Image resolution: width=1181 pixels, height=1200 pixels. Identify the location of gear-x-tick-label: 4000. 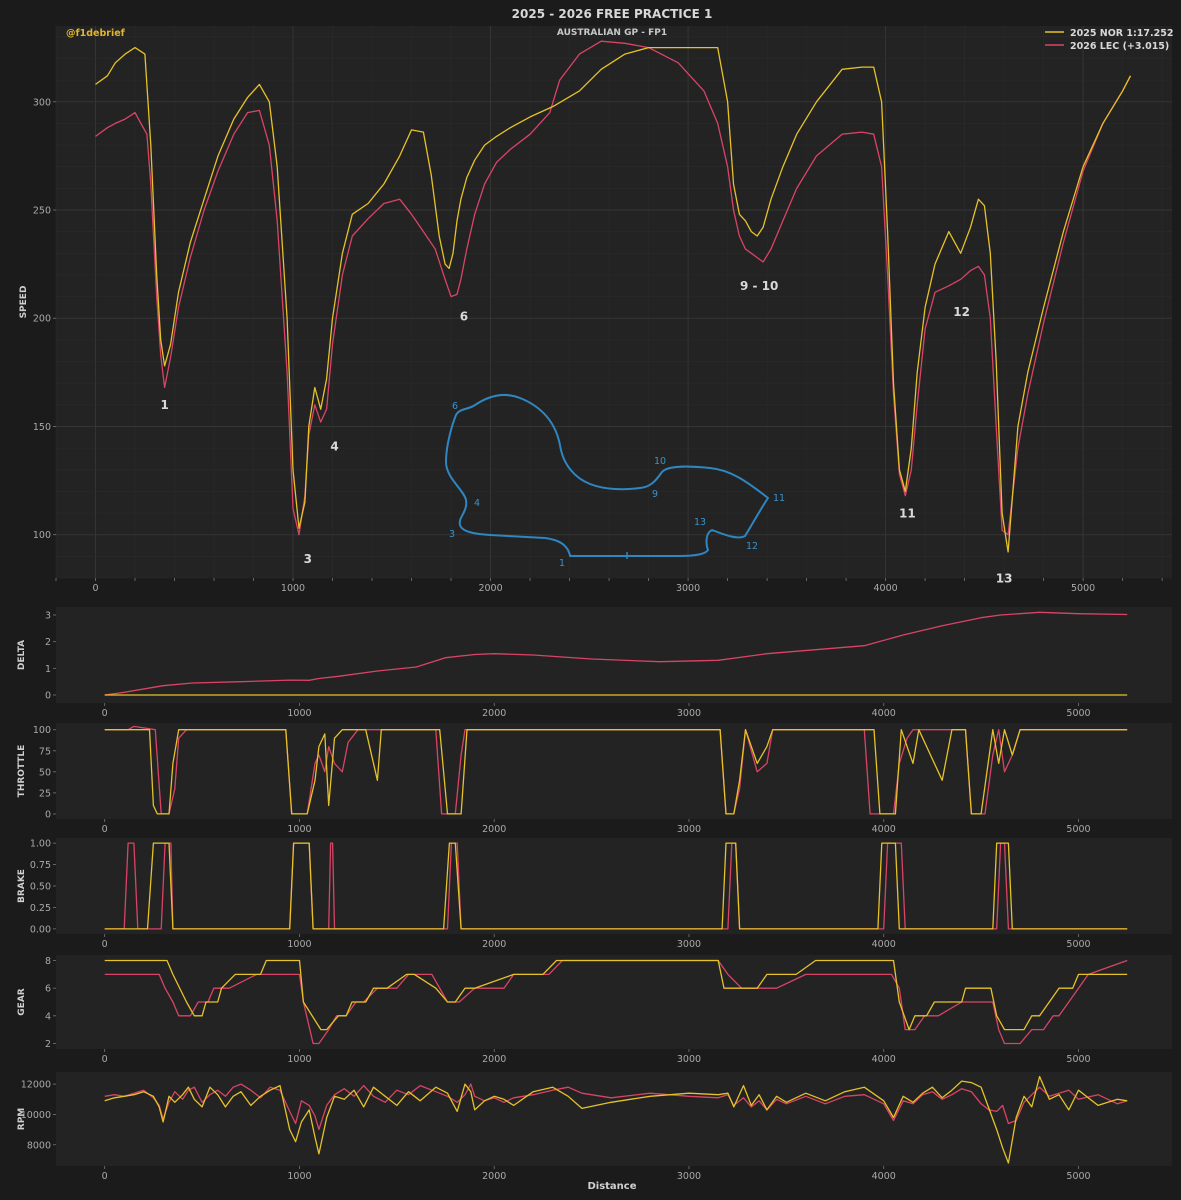
(884, 1059).